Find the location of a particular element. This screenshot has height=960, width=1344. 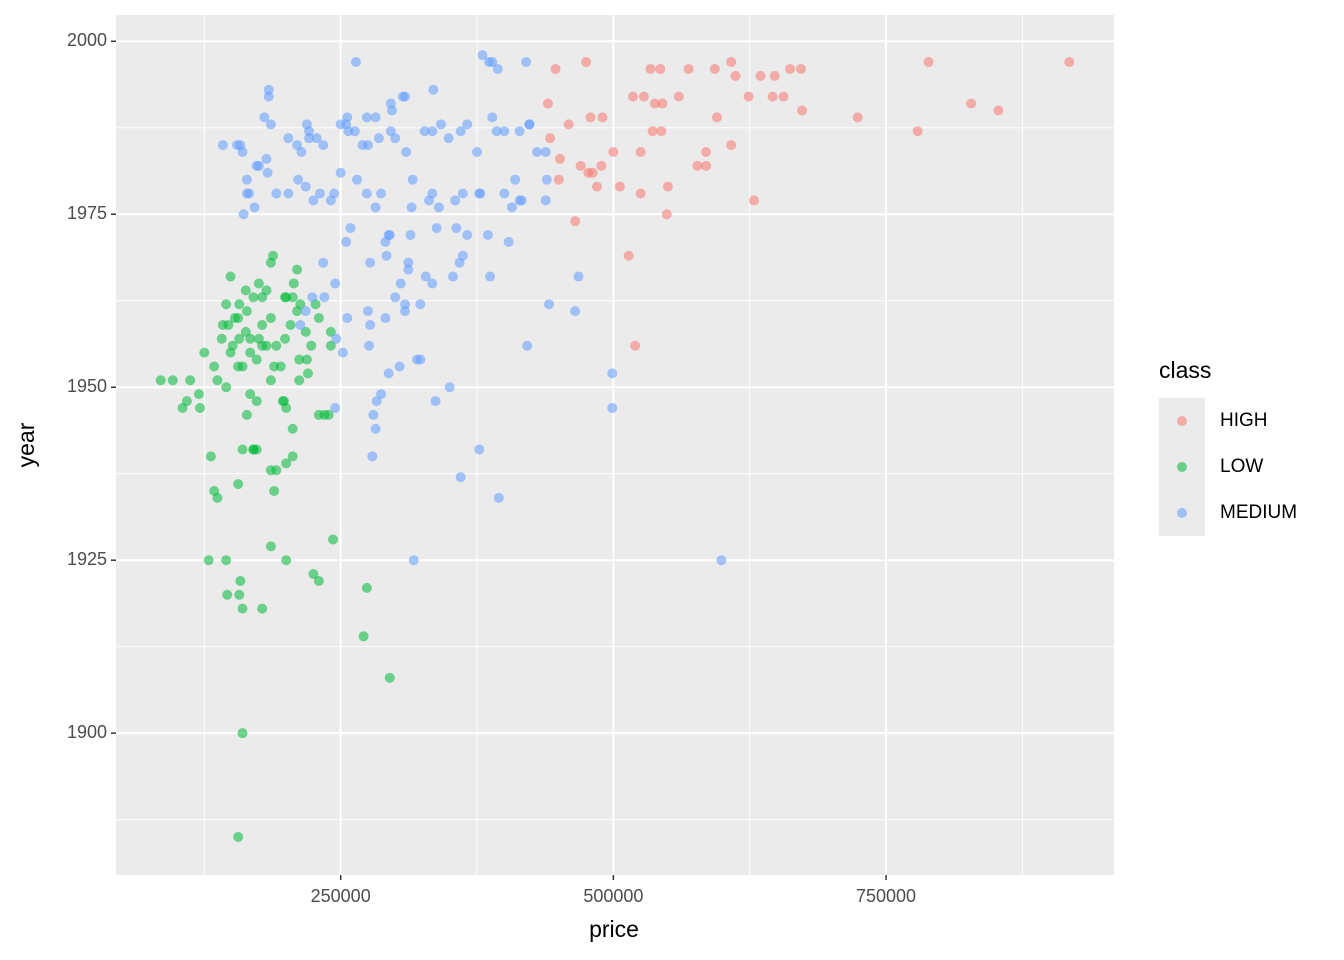

y-tick-label: 1950 is located at coordinates (87, 386).